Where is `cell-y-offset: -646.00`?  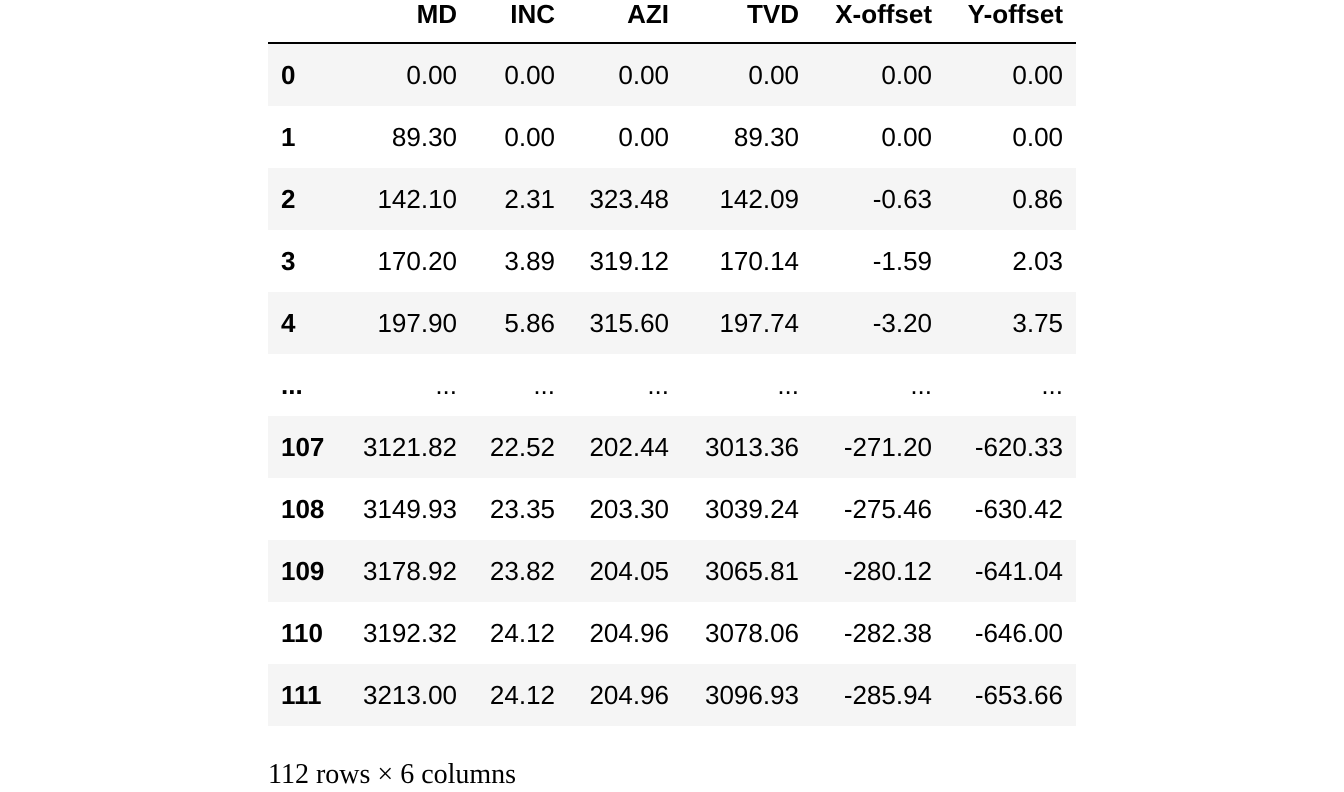
cell-y-offset: -646.00 is located at coordinates (1018, 633).